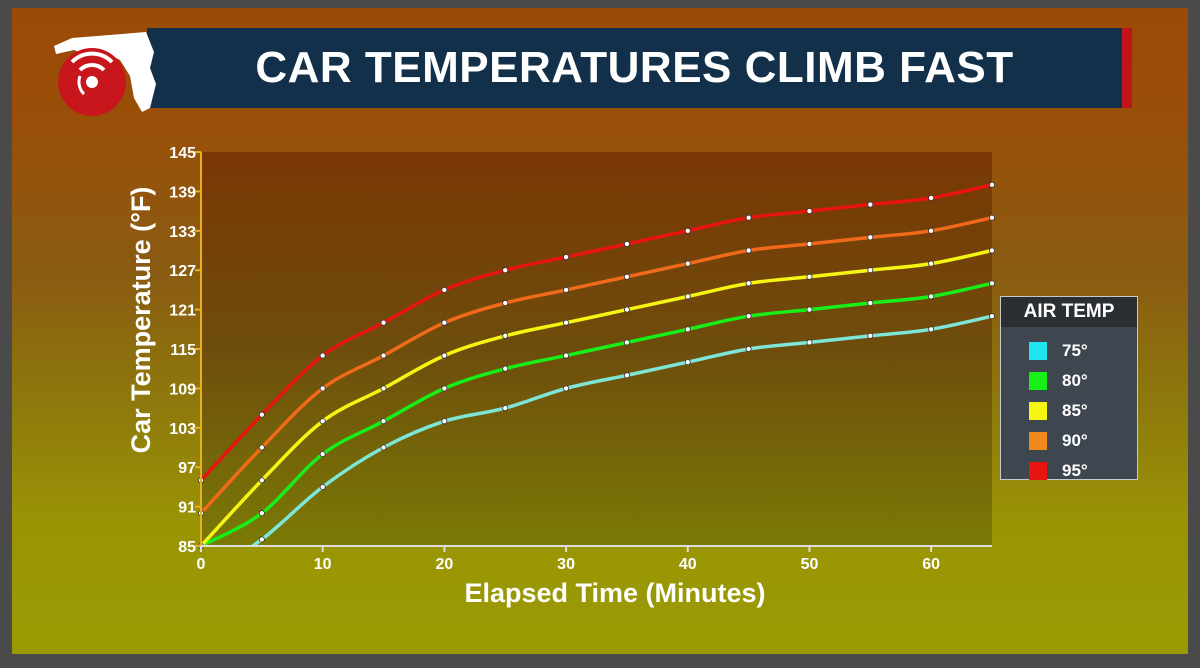 Image resolution: width=1200 pixels, height=668 pixels. Describe the element at coordinates (444, 564) in the screenshot. I see `x-tick-label: 20` at that location.